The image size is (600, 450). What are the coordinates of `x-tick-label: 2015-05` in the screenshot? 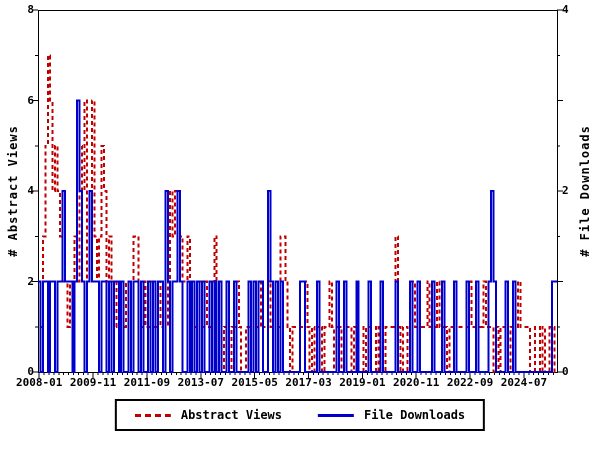 It's located at (254, 382).